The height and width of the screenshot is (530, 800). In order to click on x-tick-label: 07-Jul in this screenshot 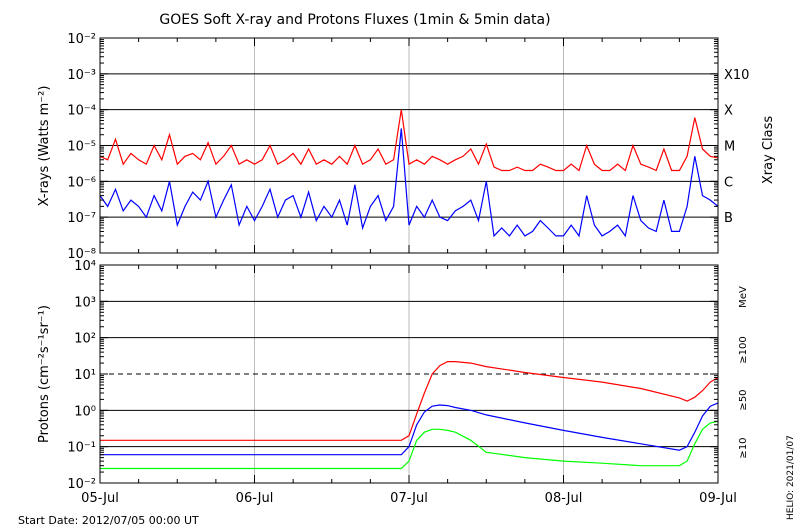, I will do `click(409, 498)`.